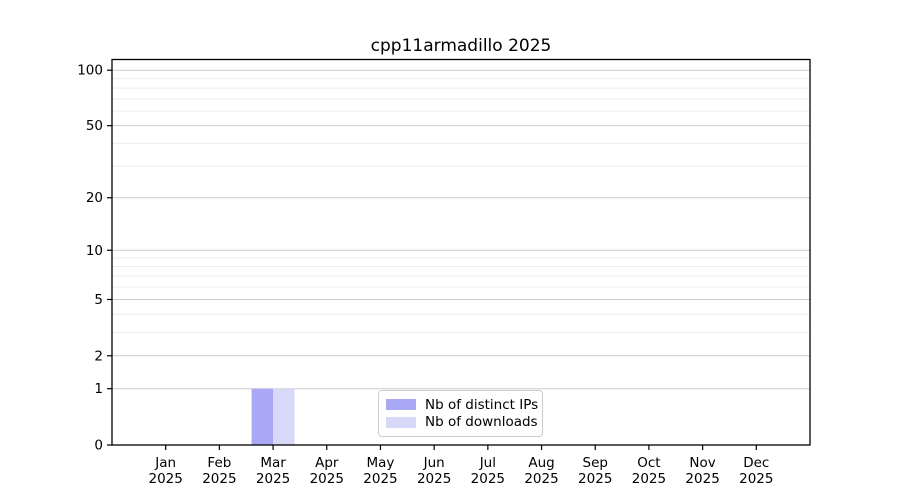 Image resolution: width=900 pixels, height=500 pixels. I want to click on x-tick-label-month: Aug, so click(541, 463).